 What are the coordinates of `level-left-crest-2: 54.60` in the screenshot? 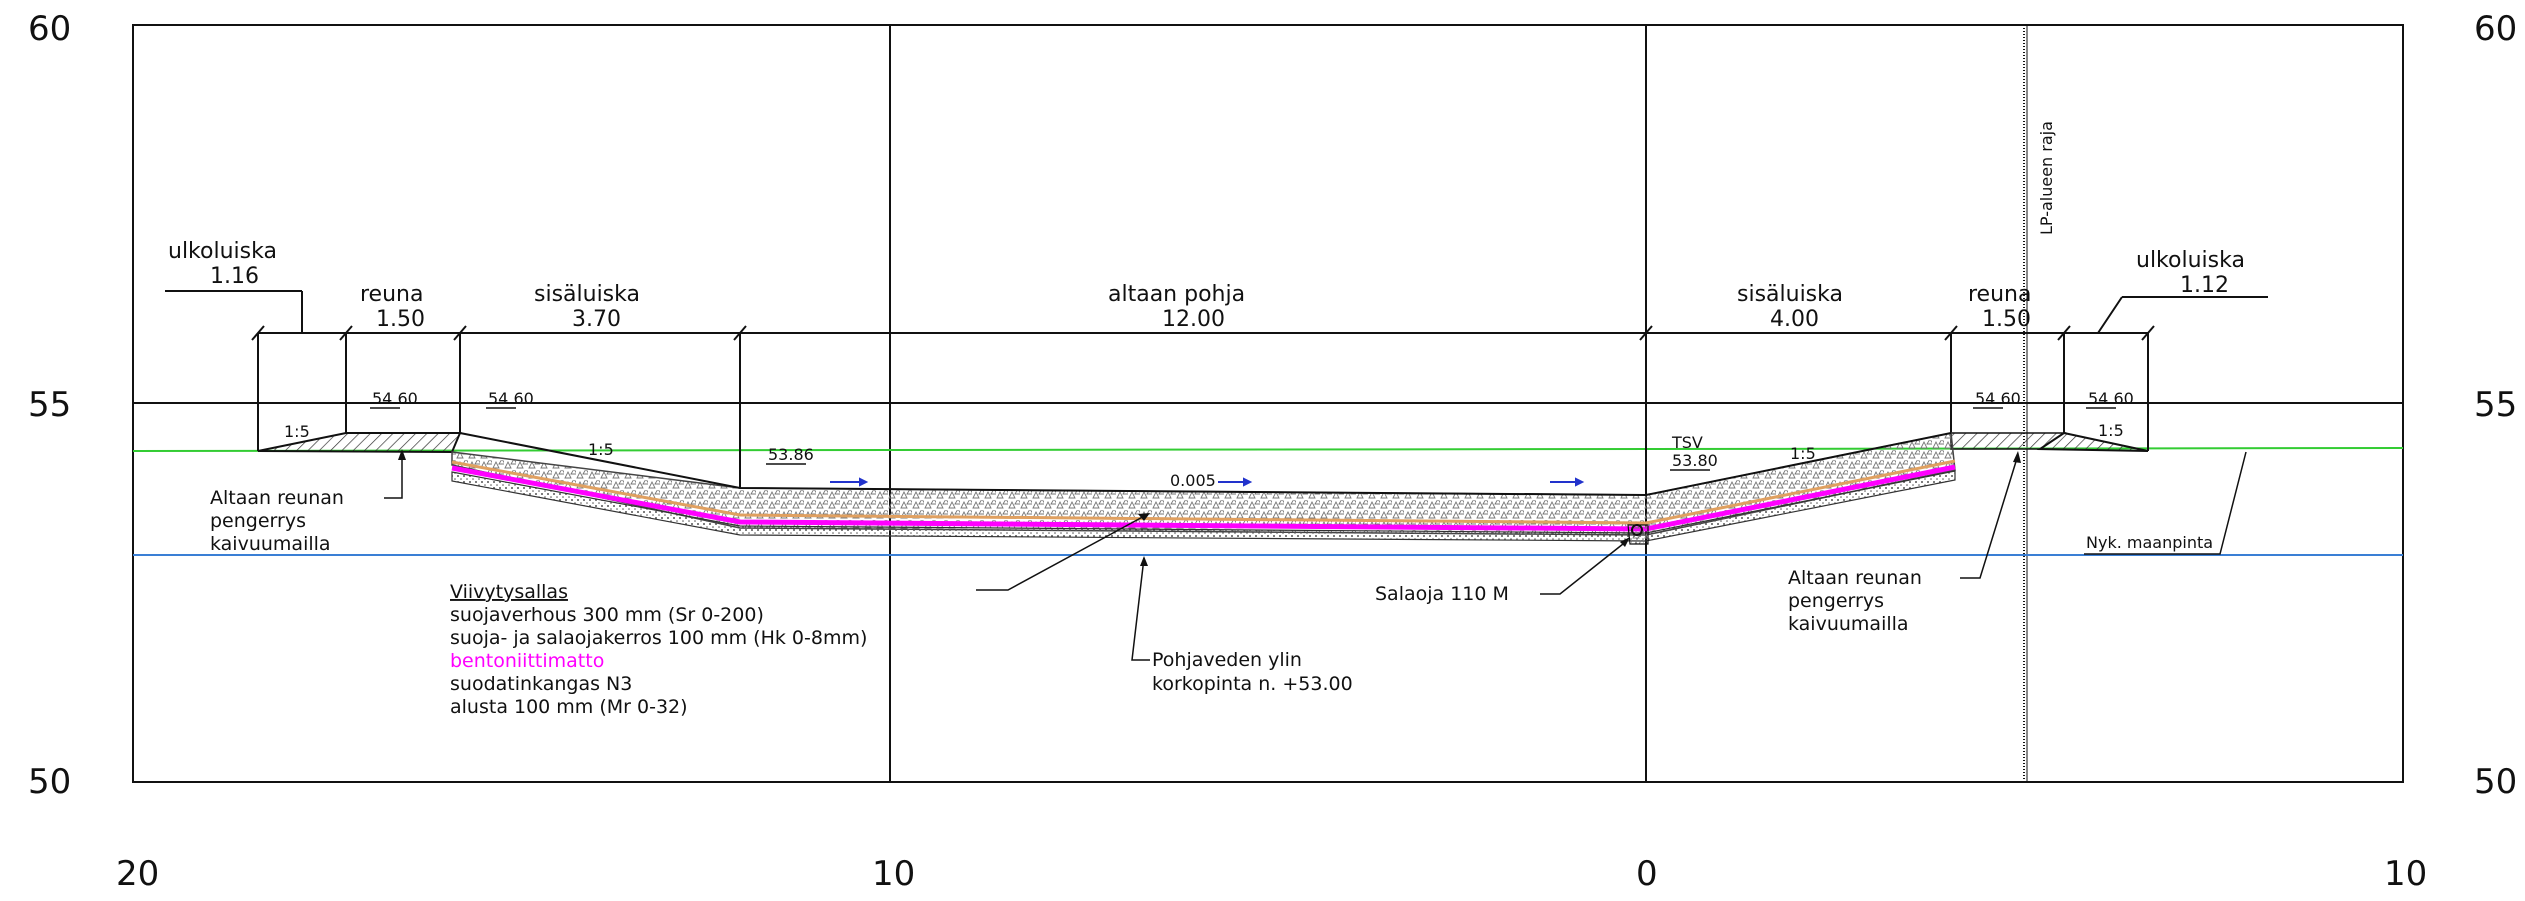 It's located at (511, 398).